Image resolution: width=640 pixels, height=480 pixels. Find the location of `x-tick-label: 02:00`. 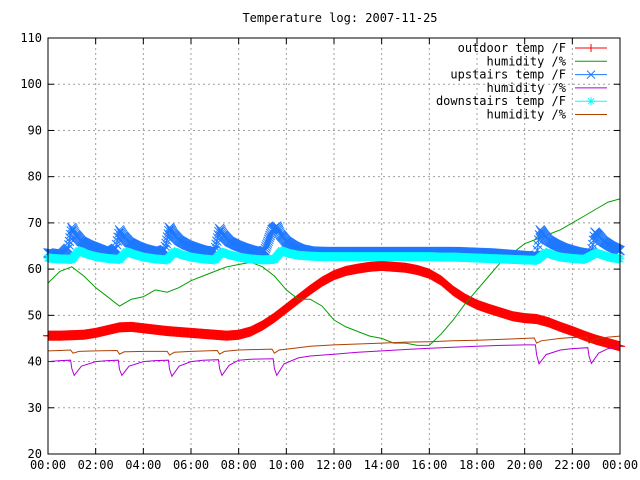

x-tick-label: 02:00 is located at coordinates (96, 465).